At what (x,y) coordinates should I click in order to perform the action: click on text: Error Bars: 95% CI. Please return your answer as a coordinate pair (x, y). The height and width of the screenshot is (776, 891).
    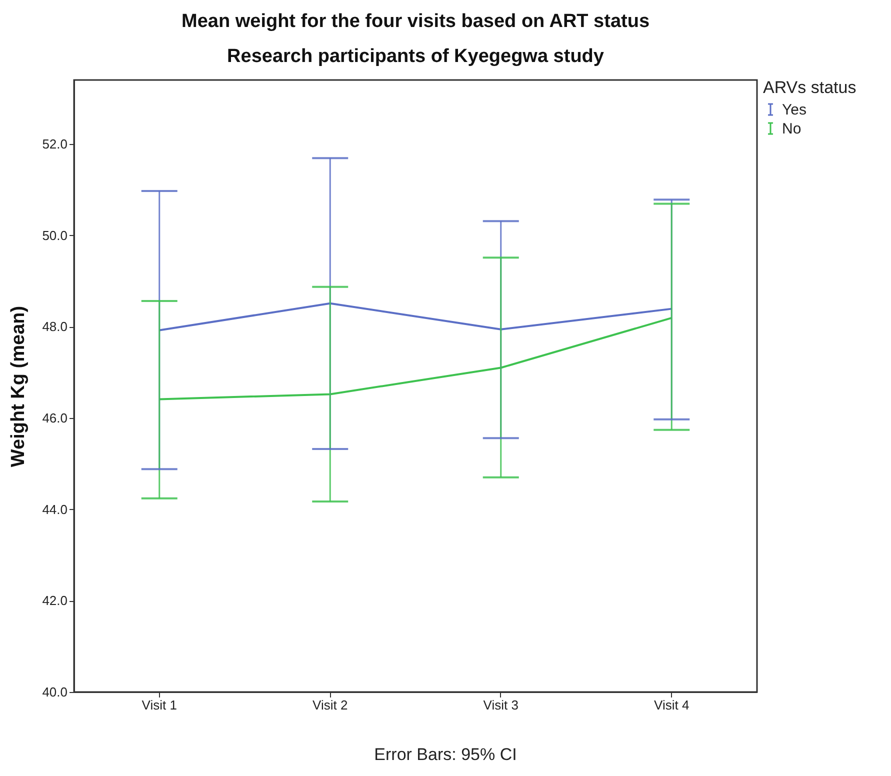
    Looking at the image, I should click on (445, 755).